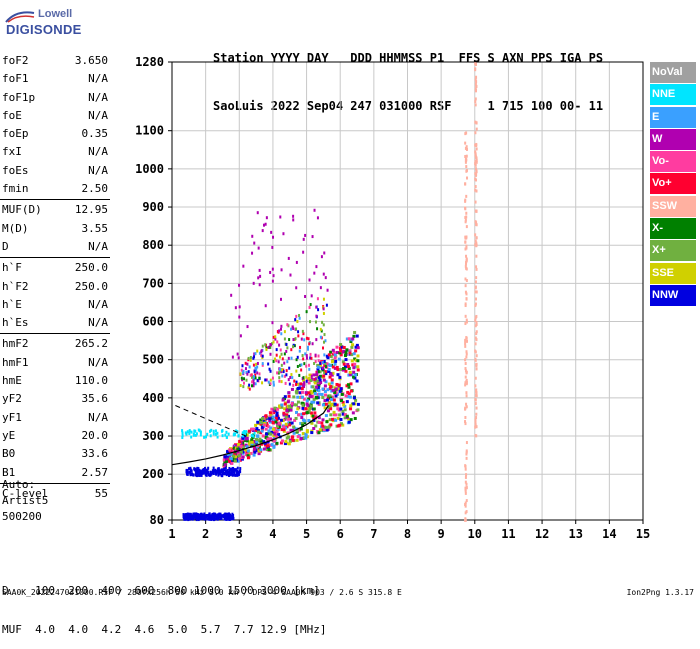  Describe the element at coordinates (98, 417) in the screenshot. I see `param-value: N/A` at that location.